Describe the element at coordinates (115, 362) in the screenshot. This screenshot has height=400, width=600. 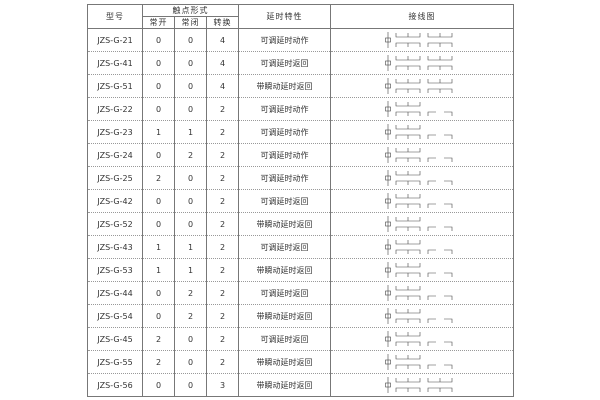
I see `model-cell: JZS-G-55` at that location.